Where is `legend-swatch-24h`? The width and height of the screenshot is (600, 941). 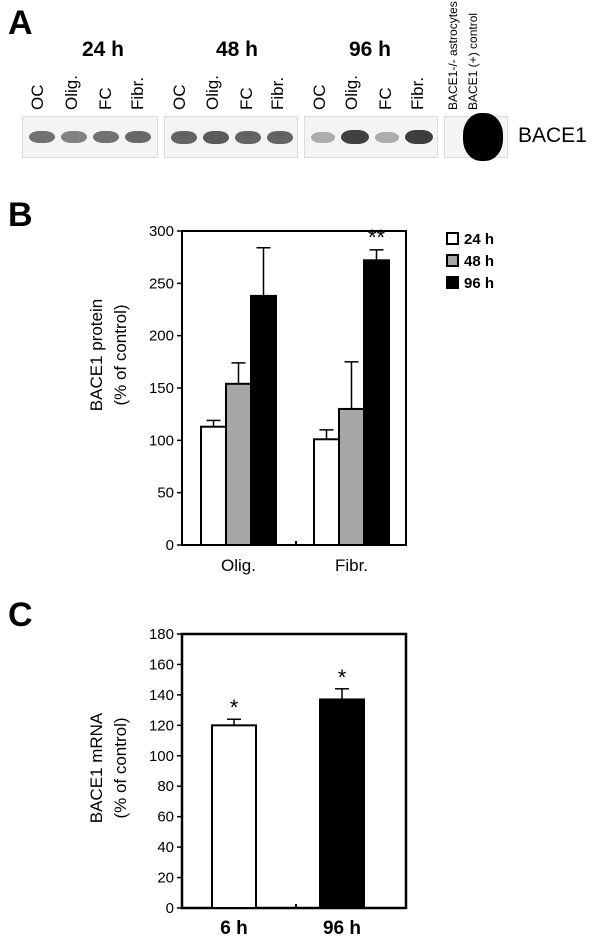
legend-swatch-24h is located at coordinates (452, 238).